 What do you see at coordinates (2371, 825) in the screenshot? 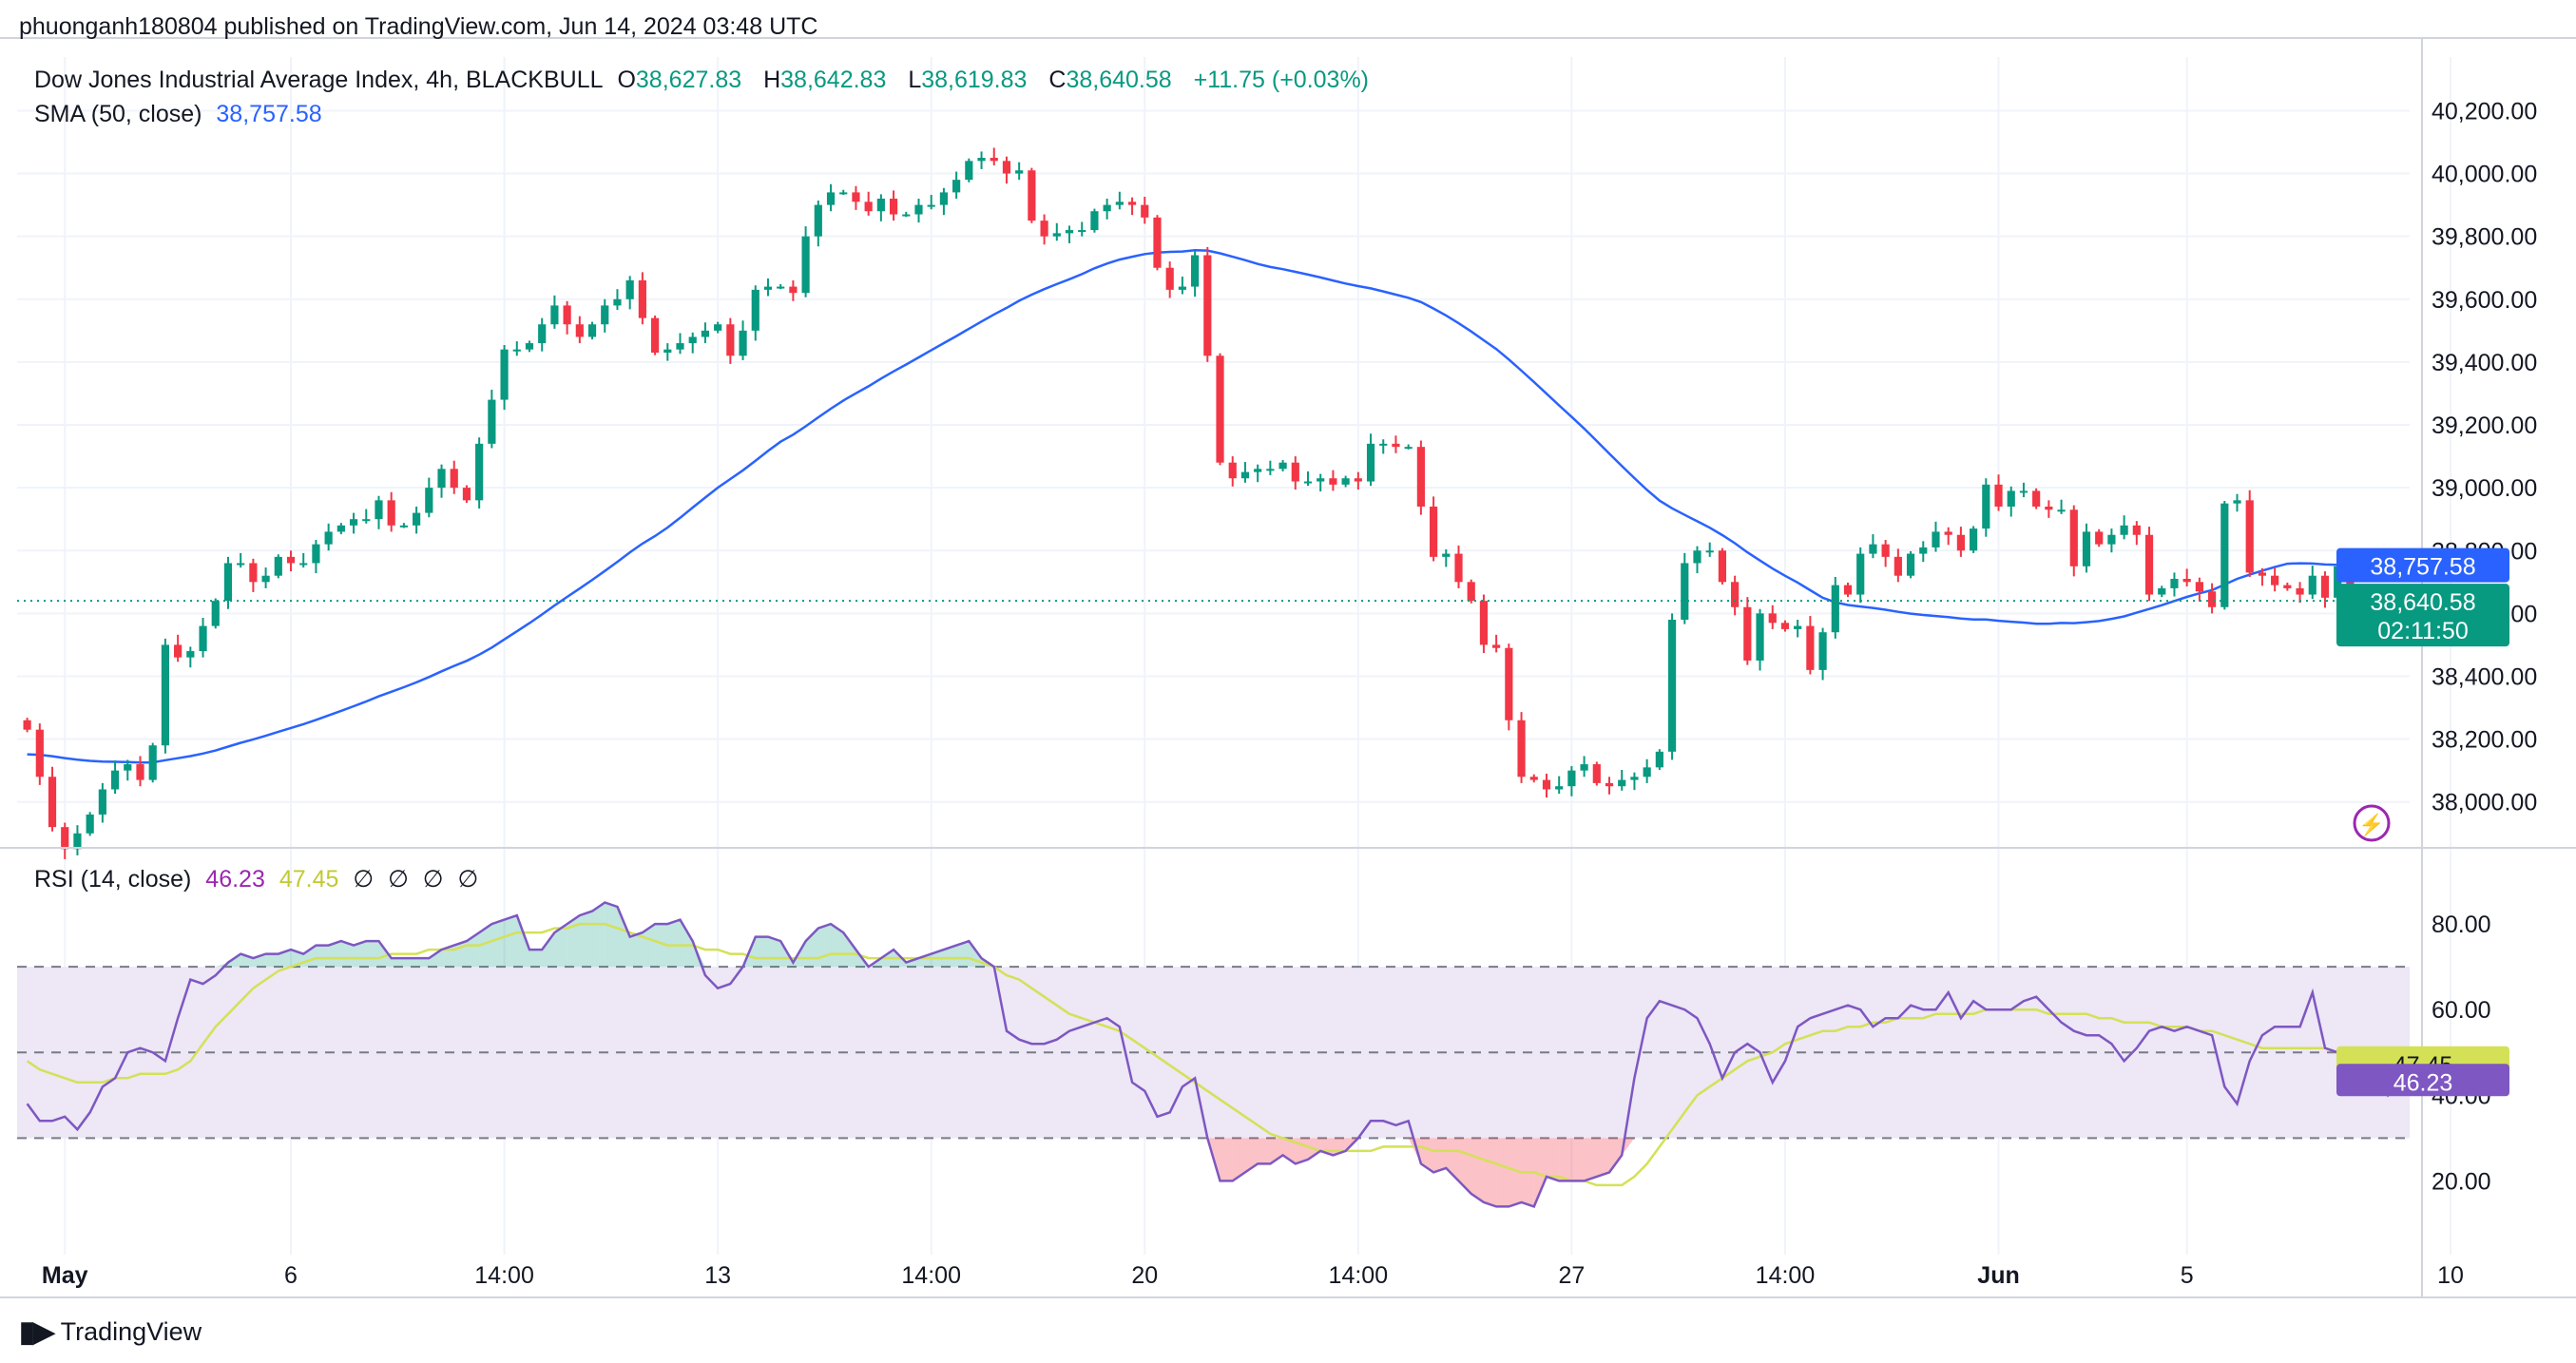
I see `lightning-icon-glyph: ⚡` at bounding box center [2371, 825].